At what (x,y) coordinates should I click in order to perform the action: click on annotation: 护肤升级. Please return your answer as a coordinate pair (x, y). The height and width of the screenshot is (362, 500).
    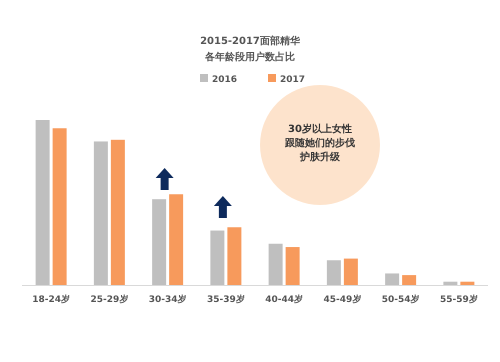
    Looking at the image, I should click on (320, 157).